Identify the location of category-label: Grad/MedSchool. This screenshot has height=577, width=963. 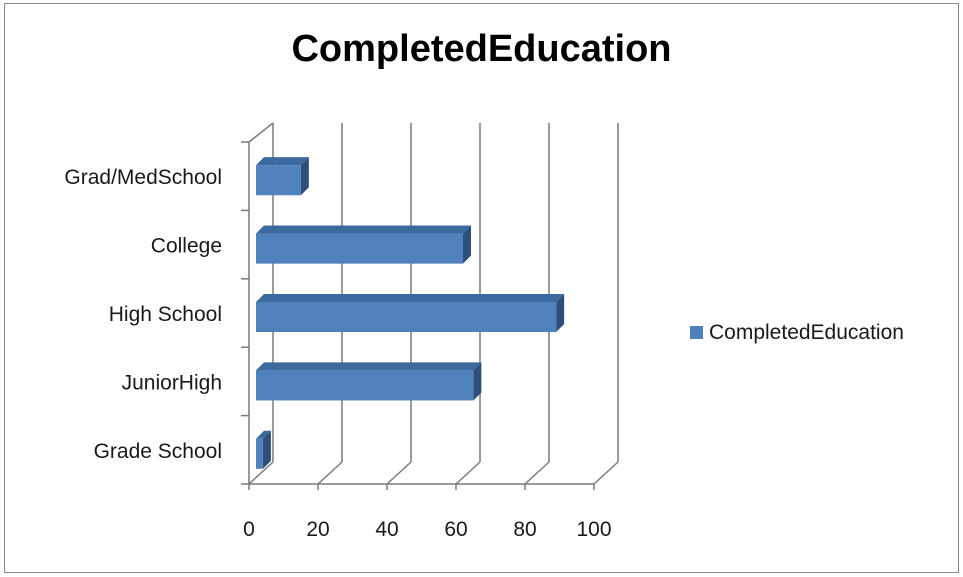
(143, 177).